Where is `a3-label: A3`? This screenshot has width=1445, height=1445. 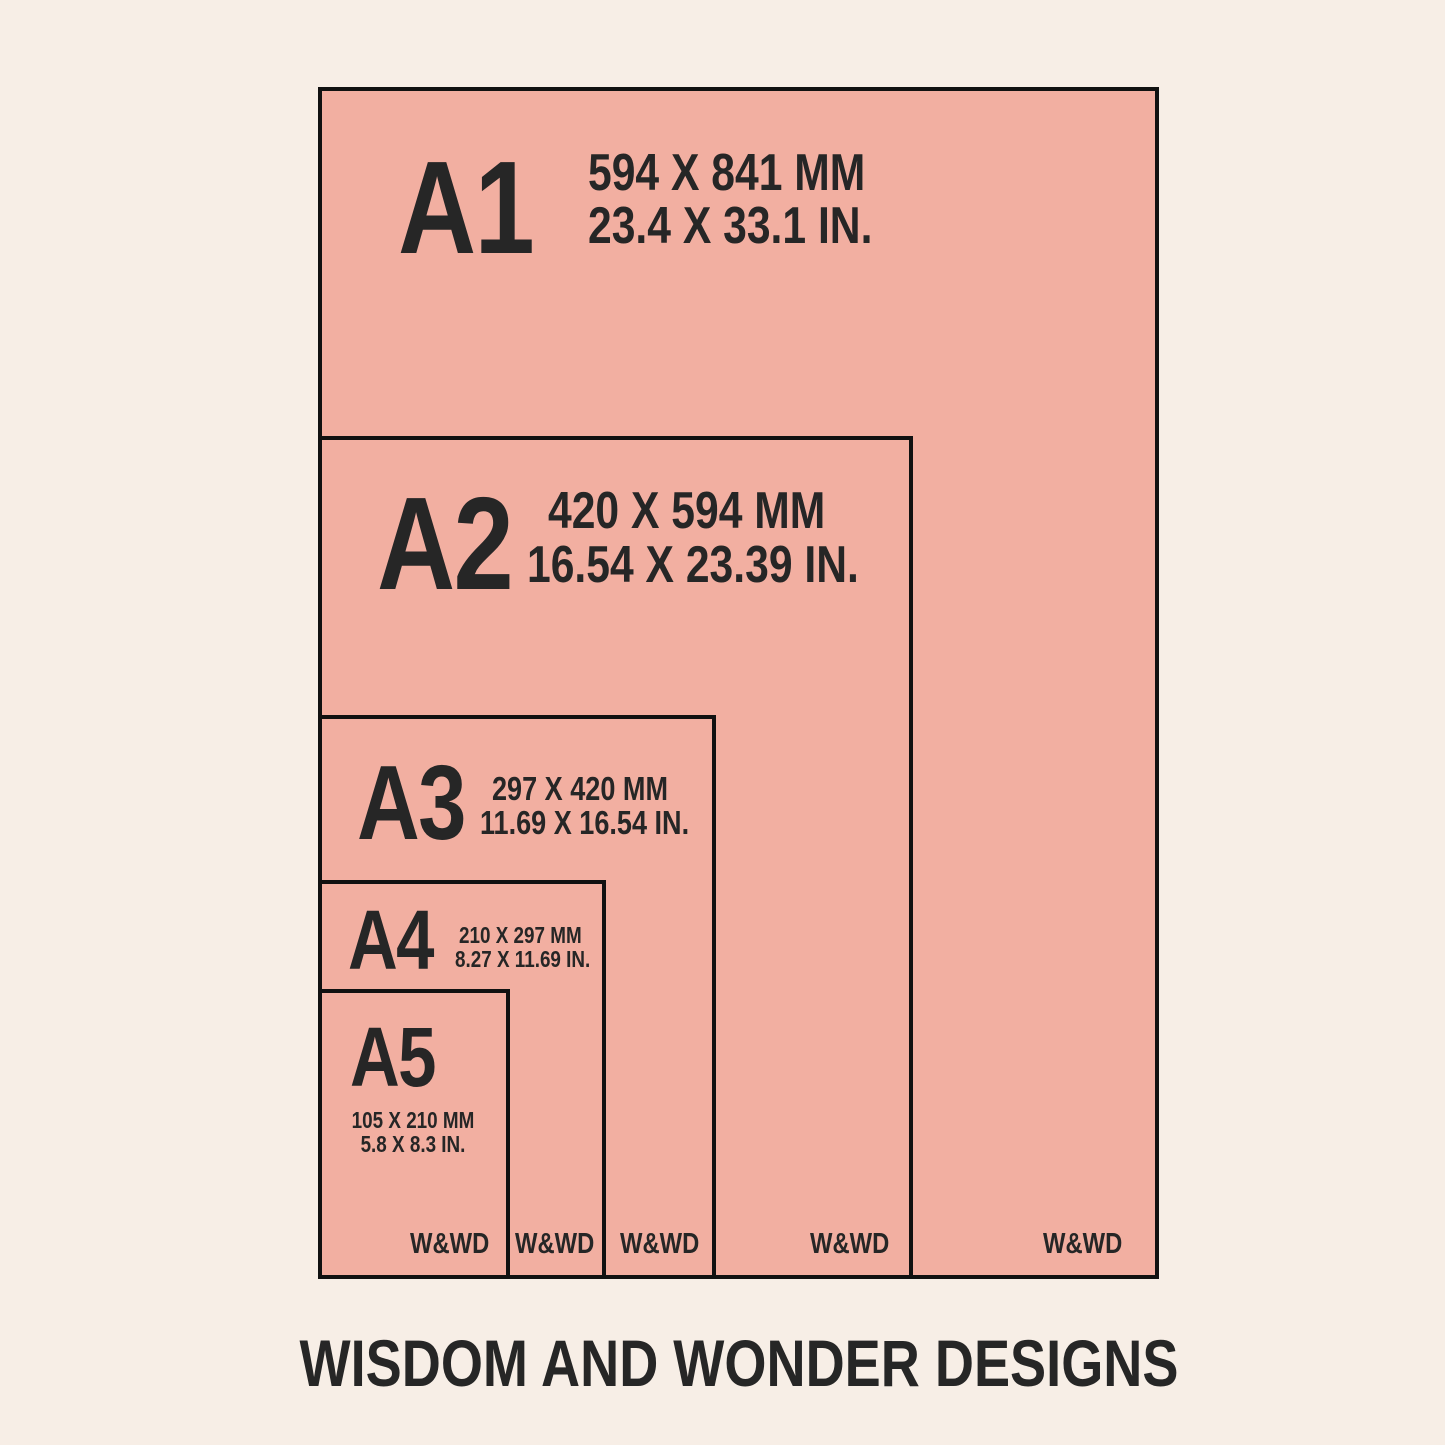
a3-label: A3 is located at coordinates (411, 803).